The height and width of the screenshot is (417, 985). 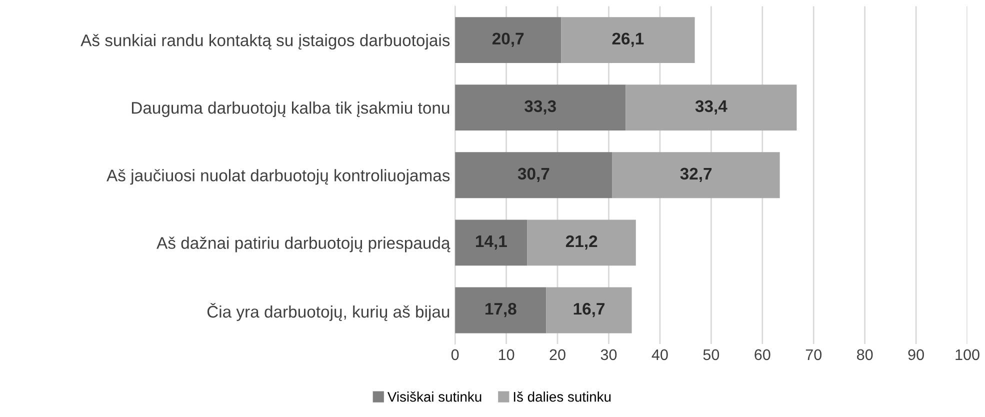 What do you see at coordinates (455, 354) in the screenshot?
I see `x-tick-label: 0` at bounding box center [455, 354].